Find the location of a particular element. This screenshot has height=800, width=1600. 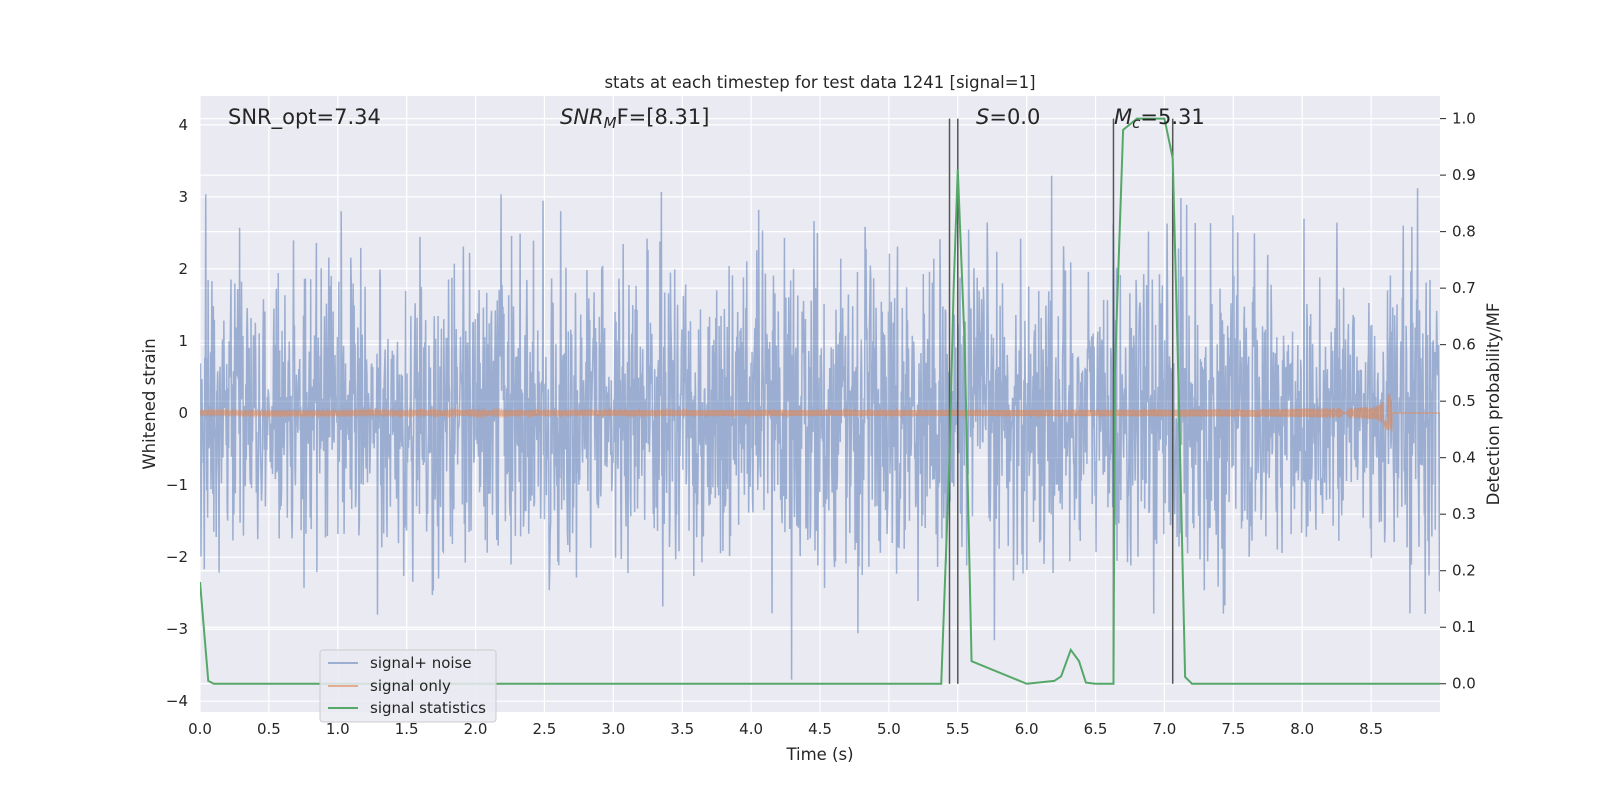

y-tick-label: −1 is located at coordinates (177, 485).